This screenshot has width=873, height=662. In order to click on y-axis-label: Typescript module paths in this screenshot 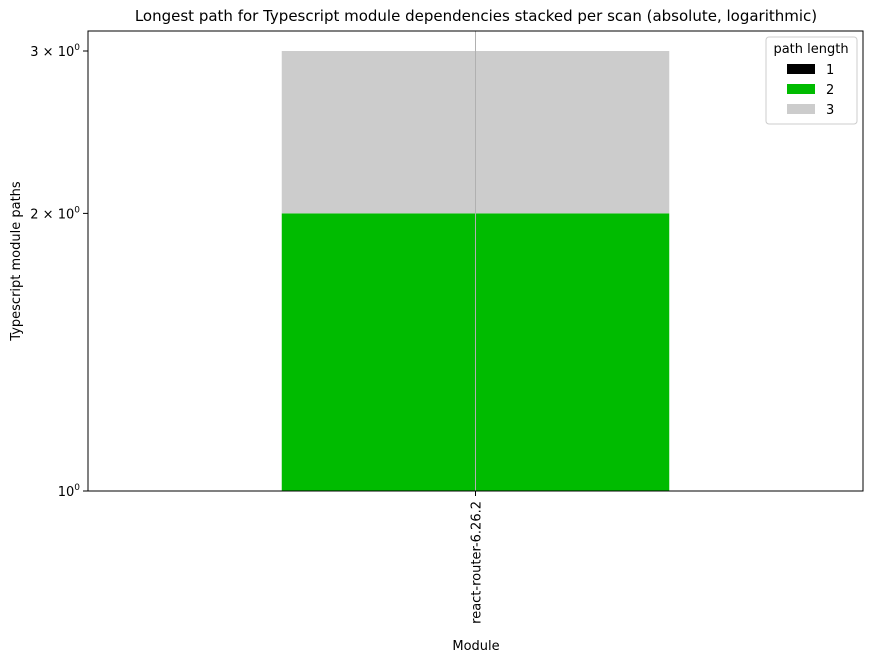, I will do `click(16, 261)`.